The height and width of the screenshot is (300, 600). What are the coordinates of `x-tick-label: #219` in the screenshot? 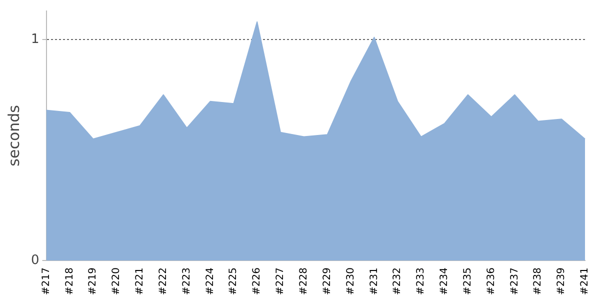 It's located at (93, 282).